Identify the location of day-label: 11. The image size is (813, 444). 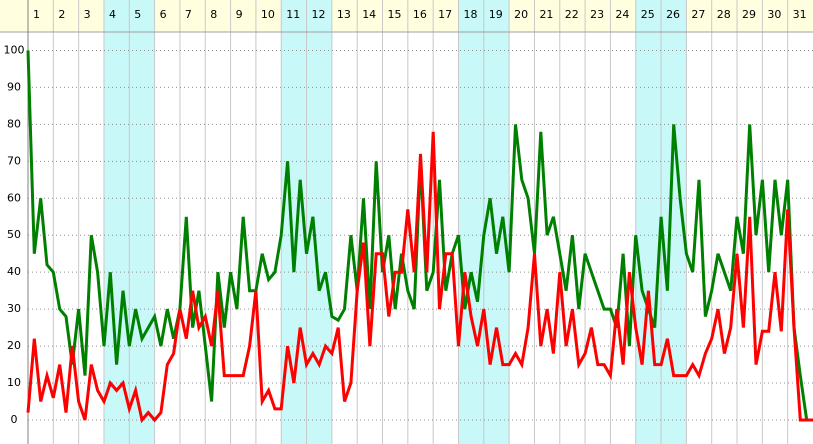
(293, 14).